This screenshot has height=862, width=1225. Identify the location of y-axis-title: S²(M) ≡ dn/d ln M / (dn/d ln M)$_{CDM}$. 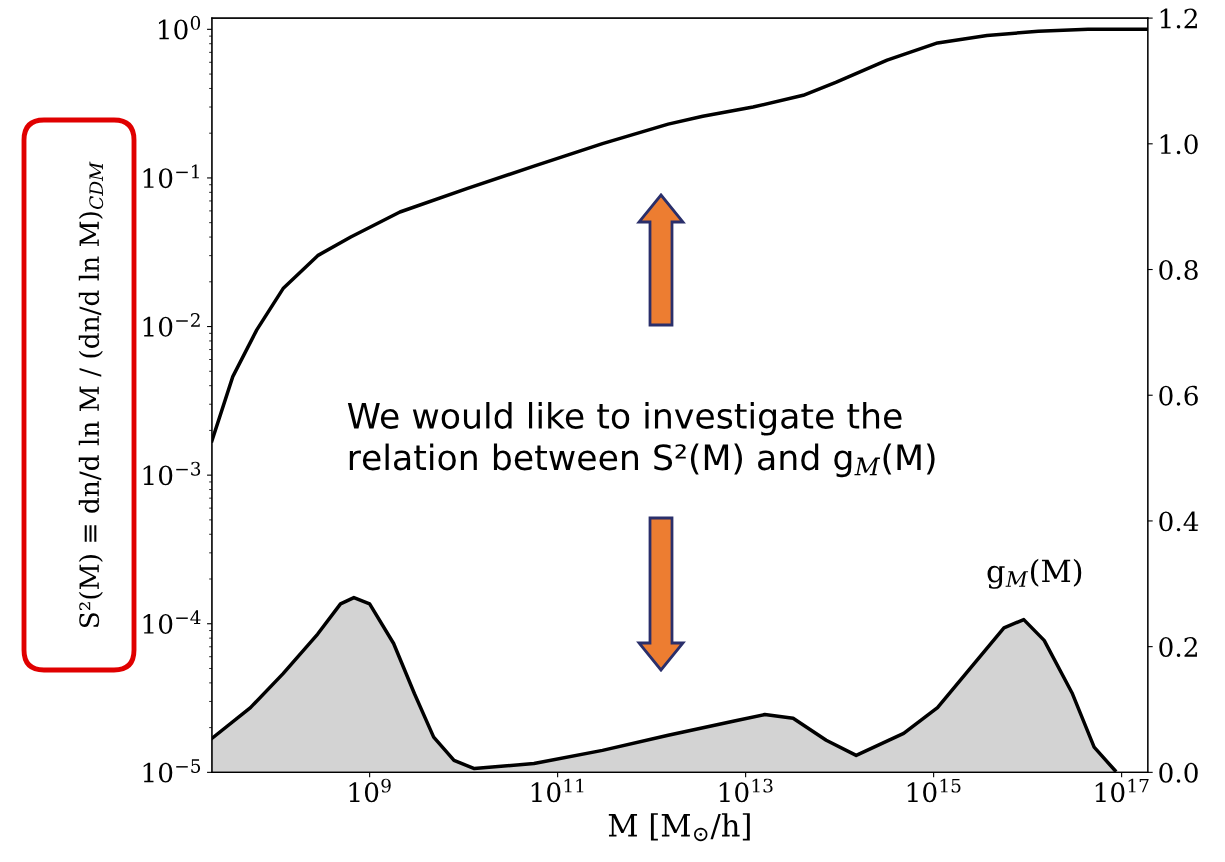
(91, 394).